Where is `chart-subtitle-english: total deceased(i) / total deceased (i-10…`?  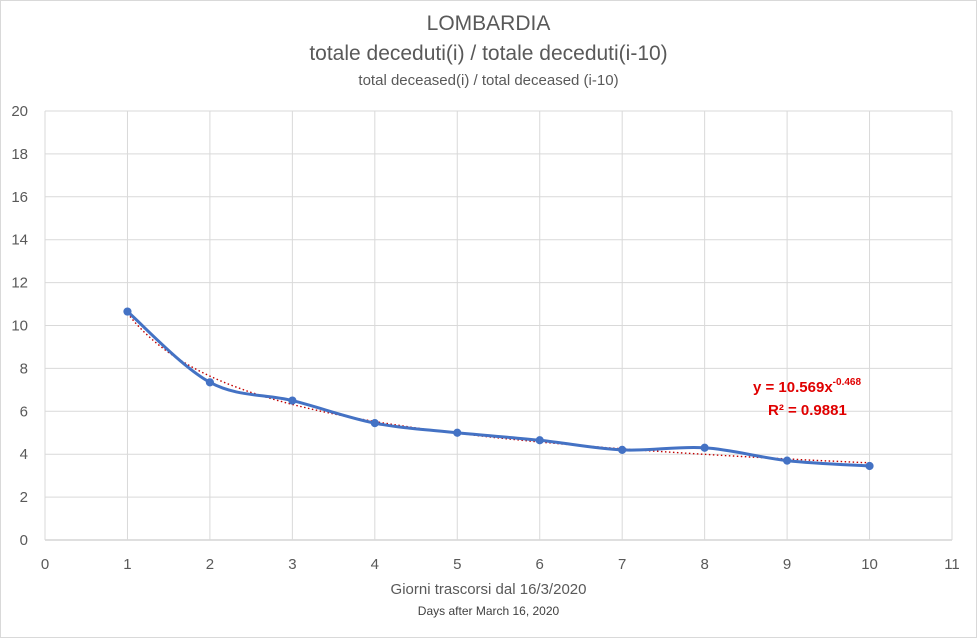
chart-subtitle-english: total deceased(i) / total deceased (i-10… is located at coordinates (488, 80).